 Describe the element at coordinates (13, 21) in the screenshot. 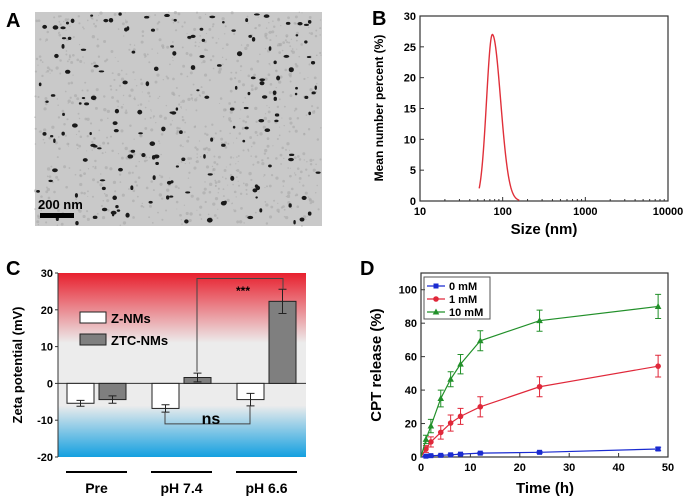

I see `panel-label-a: A` at that location.